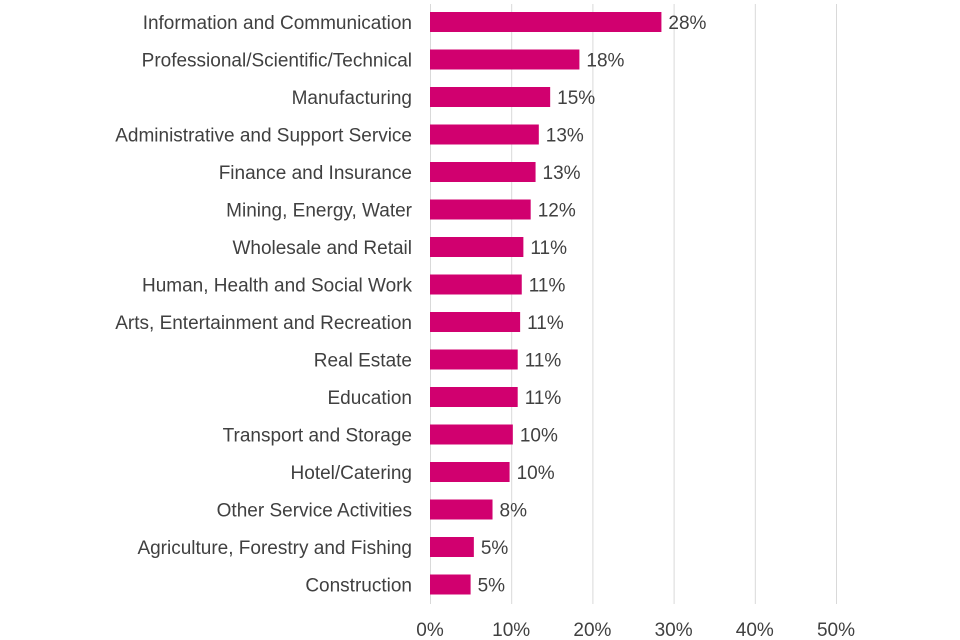 This screenshot has height=640, width=960. Describe the element at coordinates (358, 586) in the screenshot. I see `category-label: Construction` at that location.